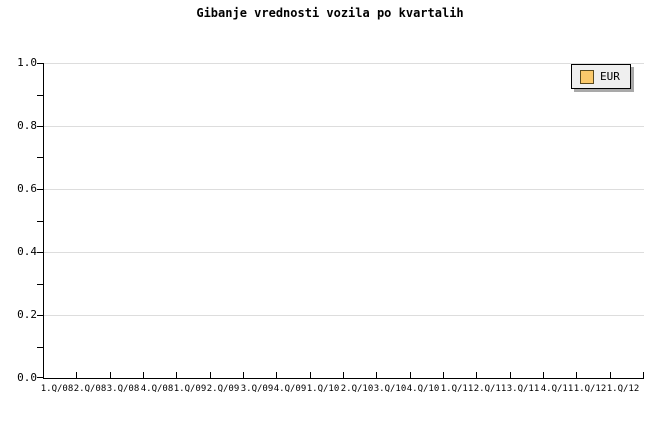 The height and width of the screenshot is (440, 660). Describe the element at coordinates (457, 389) in the screenshot. I see `x-tick-label: 1.Q/11` at that location.